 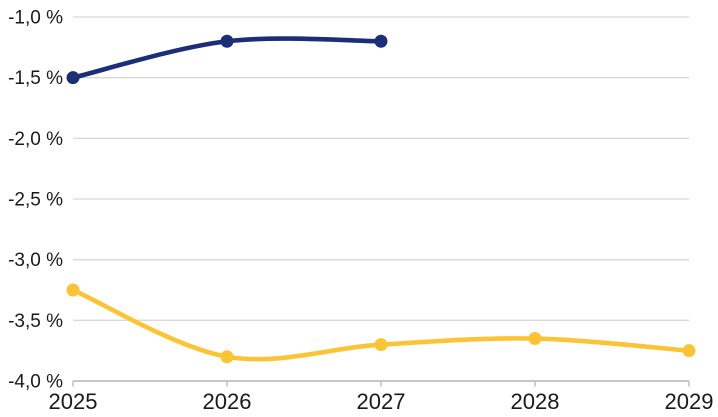 What do you see at coordinates (35, 139) in the screenshot?
I see `y-axis-tick-label: -2,0 %` at bounding box center [35, 139].